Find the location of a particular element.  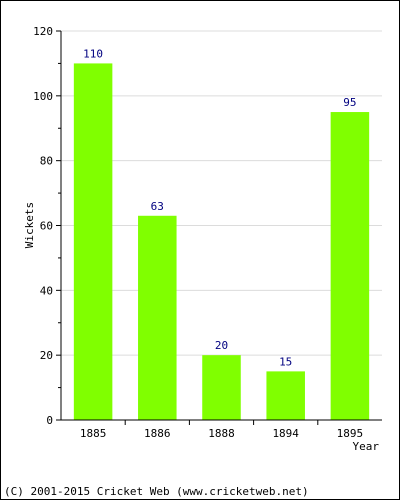

y-tick-label: 120 is located at coordinates (43, 31).